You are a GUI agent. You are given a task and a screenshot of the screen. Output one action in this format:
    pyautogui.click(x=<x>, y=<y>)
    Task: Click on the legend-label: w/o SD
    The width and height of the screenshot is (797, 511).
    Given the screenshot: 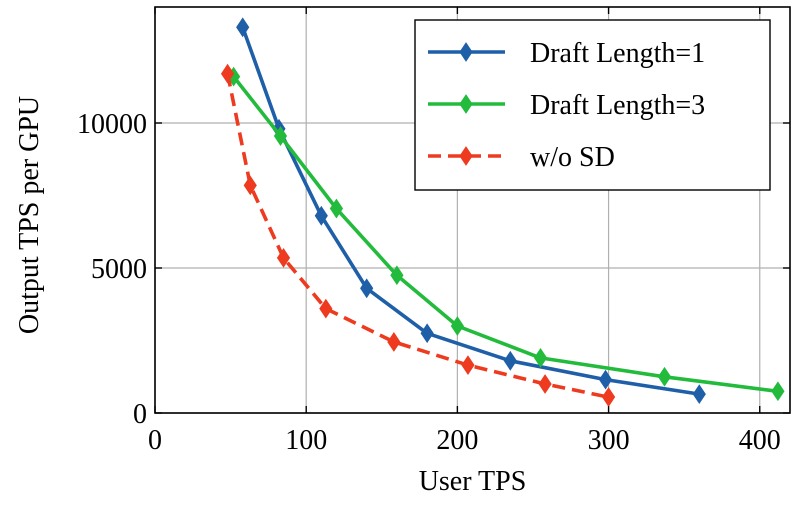 What is the action you would take?
    pyautogui.click(x=572, y=157)
    